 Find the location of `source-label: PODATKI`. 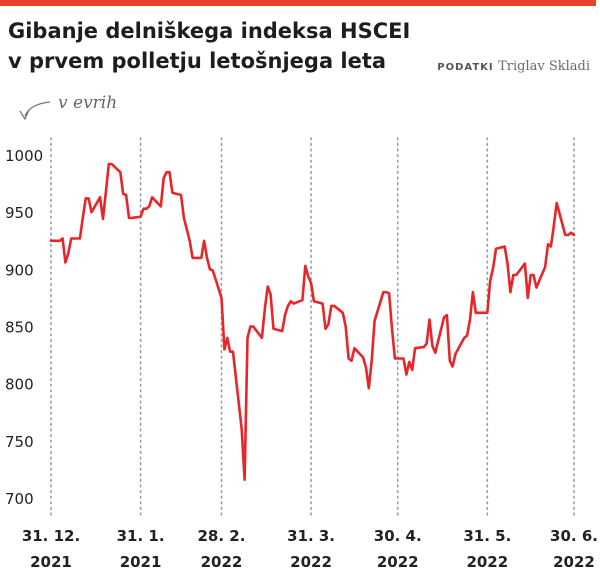

source-label: PODATKI is located at coordinates (465, 67).